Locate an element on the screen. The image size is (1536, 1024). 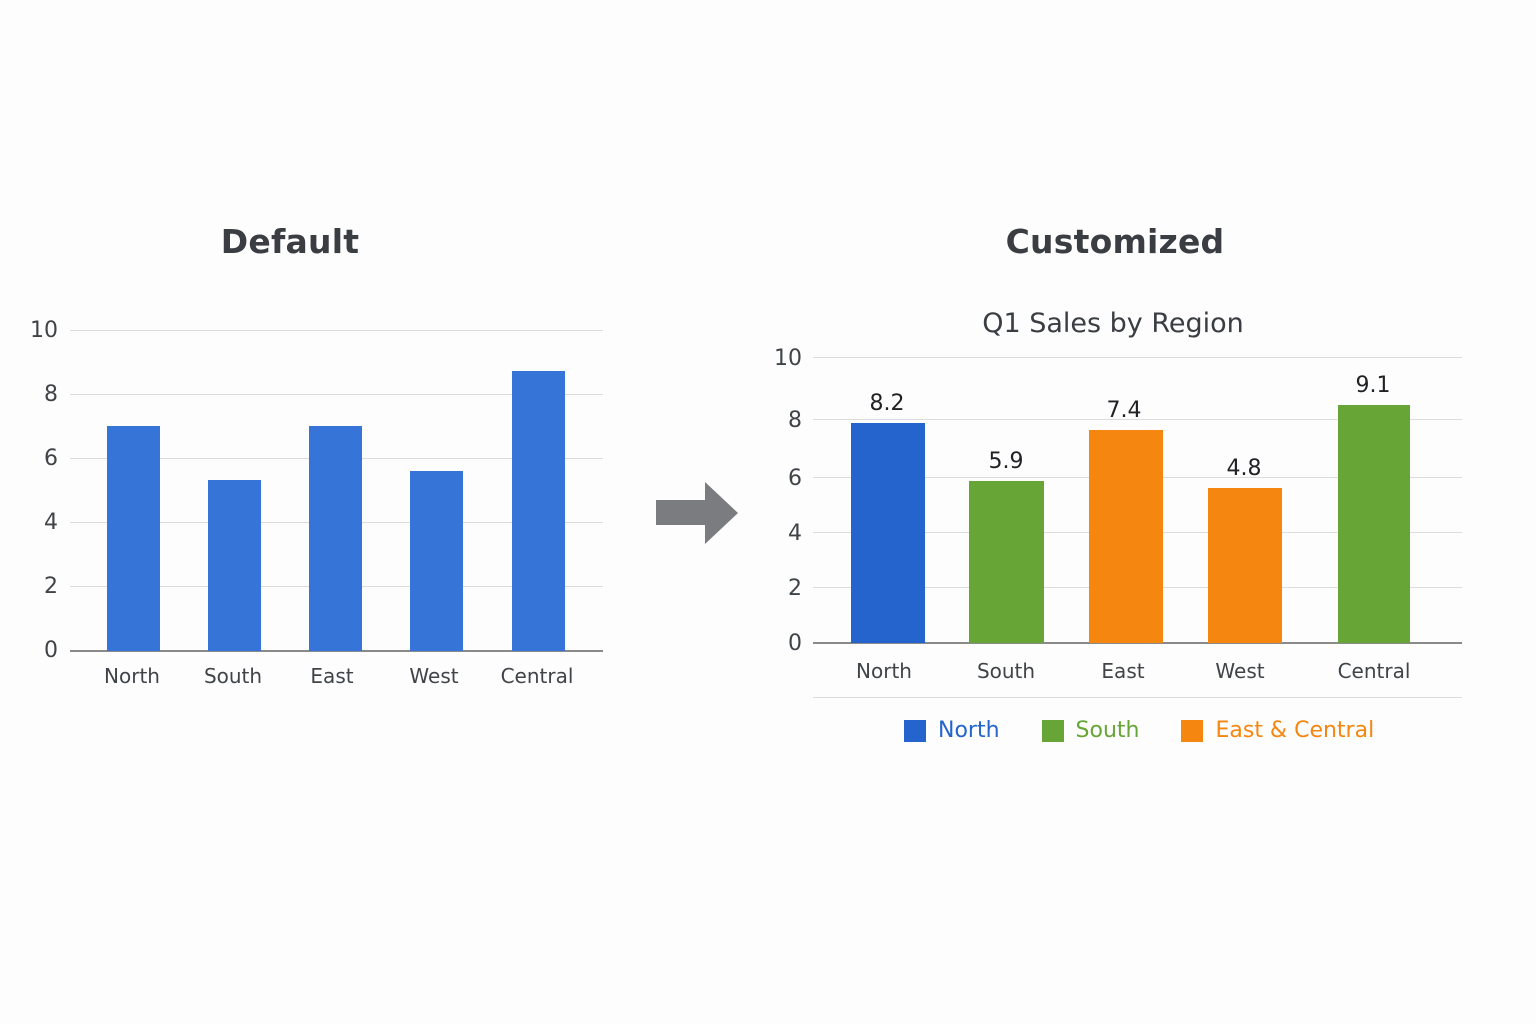
legend-swatch-north is located at coordinates (915, 730).